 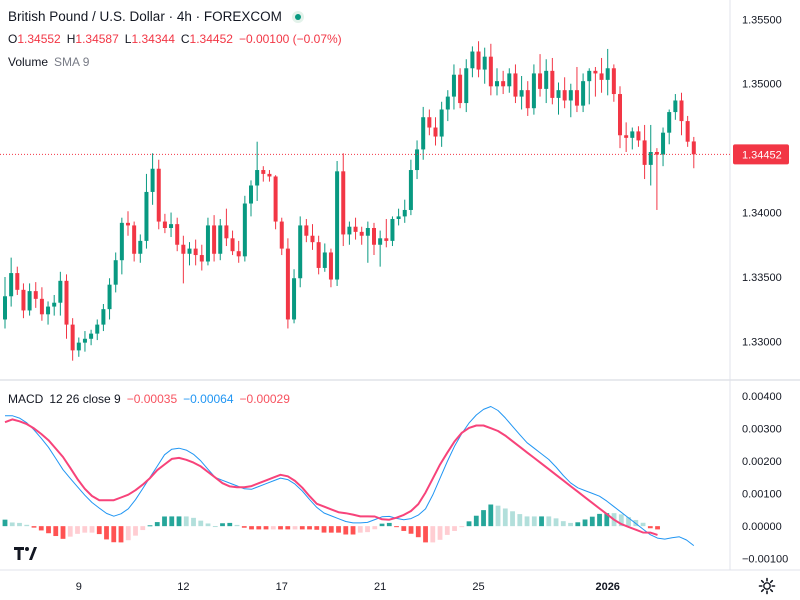 What do you see at coordinates (762, 462) in the screenshot?
I see `macd-tick-label: 0.00200` at bounding box center [762, 462].